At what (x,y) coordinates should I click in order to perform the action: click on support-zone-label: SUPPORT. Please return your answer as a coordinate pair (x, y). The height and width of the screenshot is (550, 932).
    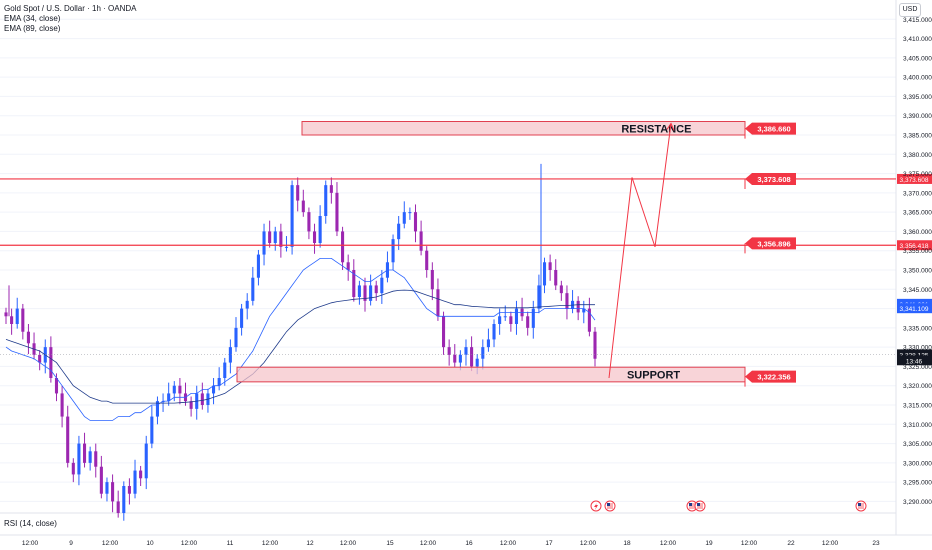
    Looking at the image, I should click on (653, 376).